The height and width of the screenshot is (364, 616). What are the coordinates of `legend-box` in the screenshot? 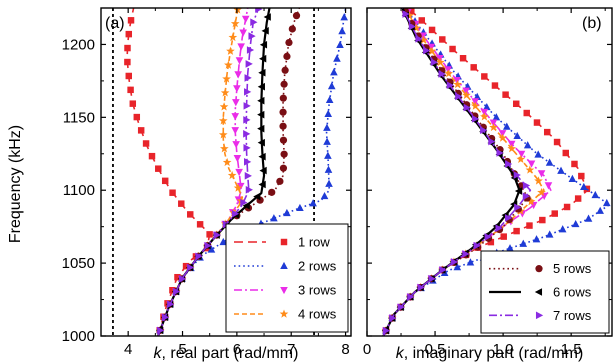 It's located at (545, 292).